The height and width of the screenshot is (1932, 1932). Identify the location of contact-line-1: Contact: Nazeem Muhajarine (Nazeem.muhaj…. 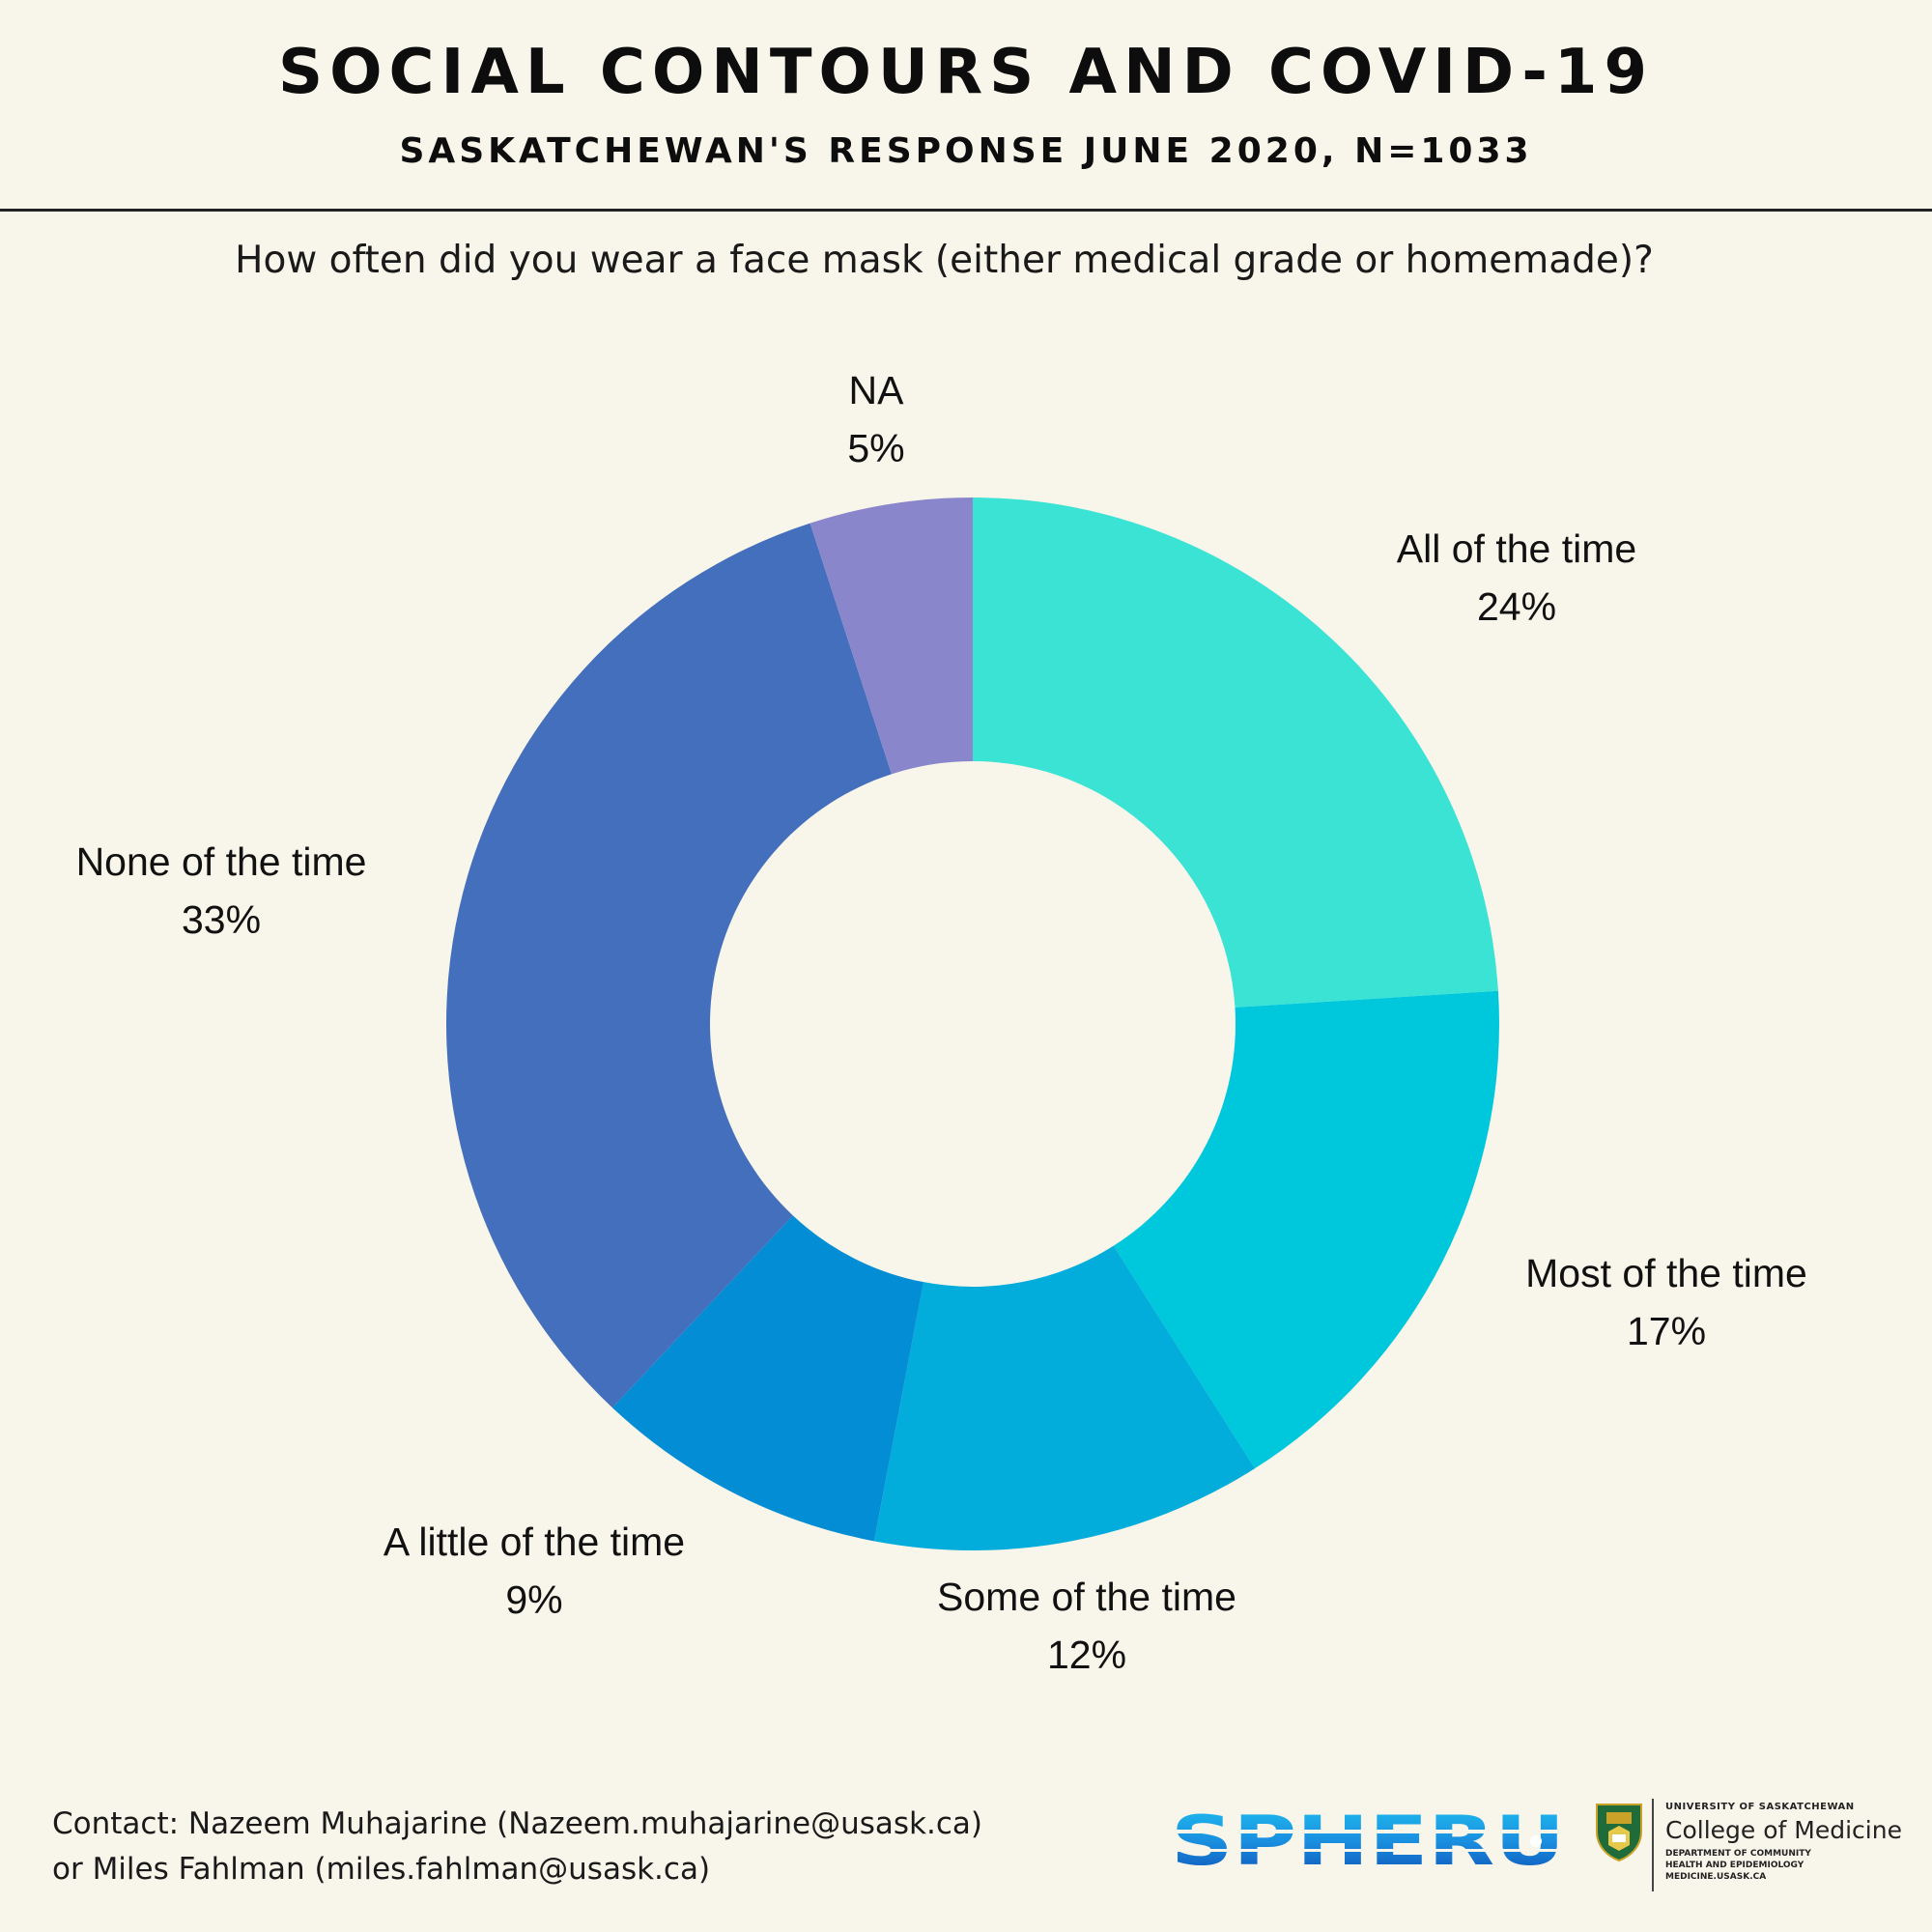
(517, 1823).